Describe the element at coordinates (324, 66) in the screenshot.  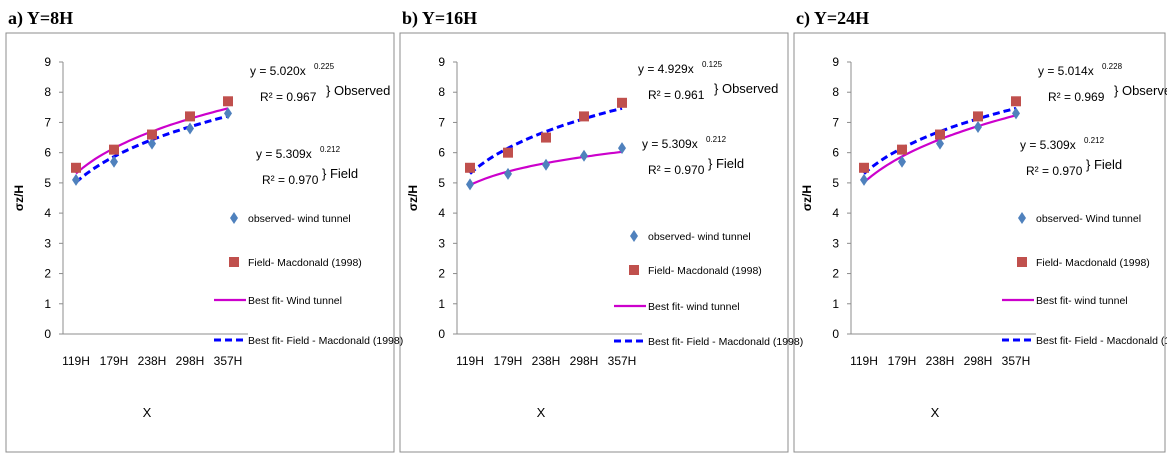
I see `observed-equation-exponent: 0.225` at that location.